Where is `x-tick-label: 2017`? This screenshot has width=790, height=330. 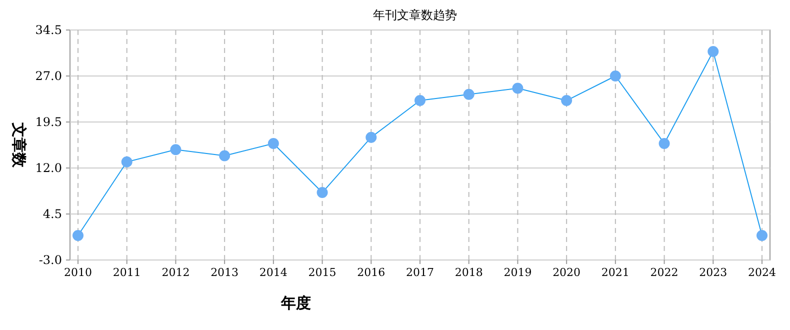 x-tick-label: 2017 is located at coordinates (420, 272).